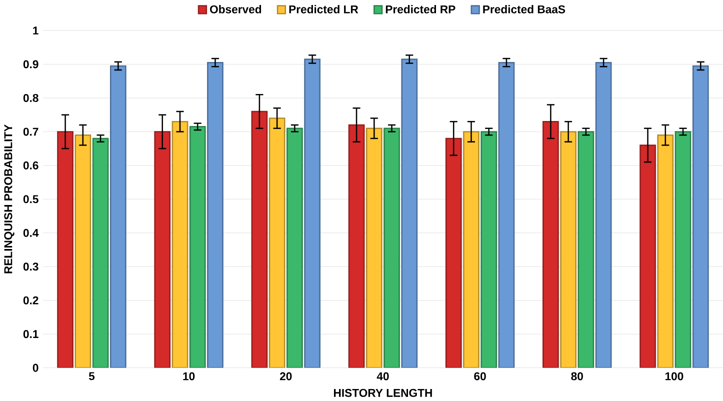 This screenshot has width=723, height=401. I want to click on y-tick-label: 0.9, so click(30, 64).